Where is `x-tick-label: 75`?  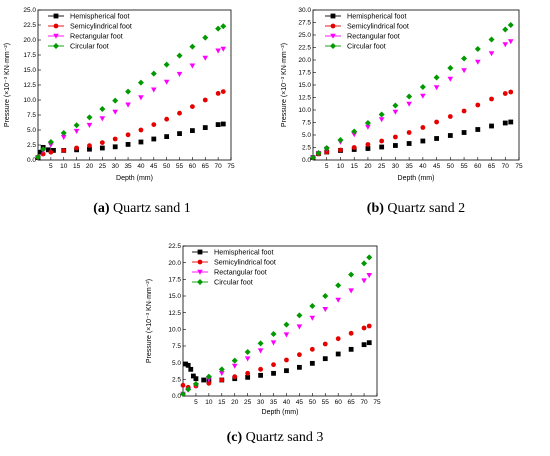
x-tick-label: 75 is located at coordinates (519, 166).